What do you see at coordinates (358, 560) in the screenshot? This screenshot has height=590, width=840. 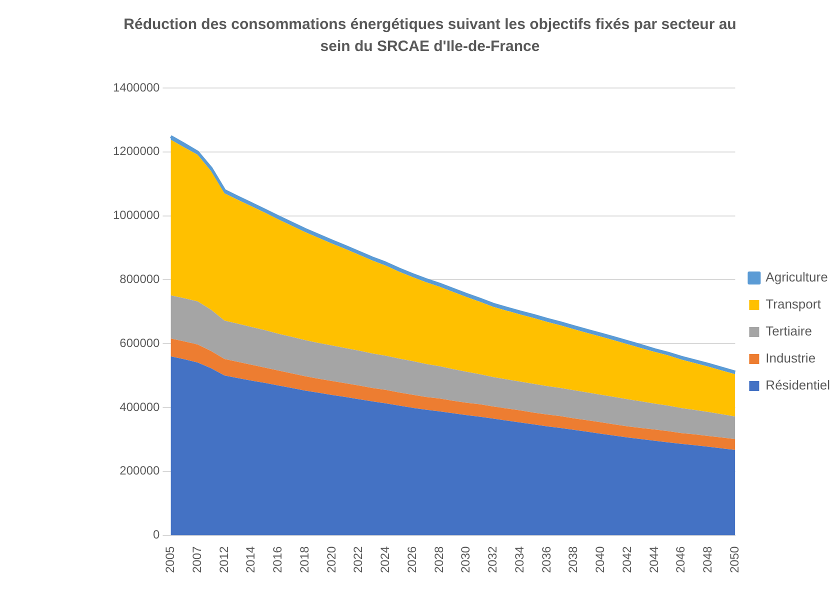 I see `x-tick-label: 2022` at bounding box center [358, 560].